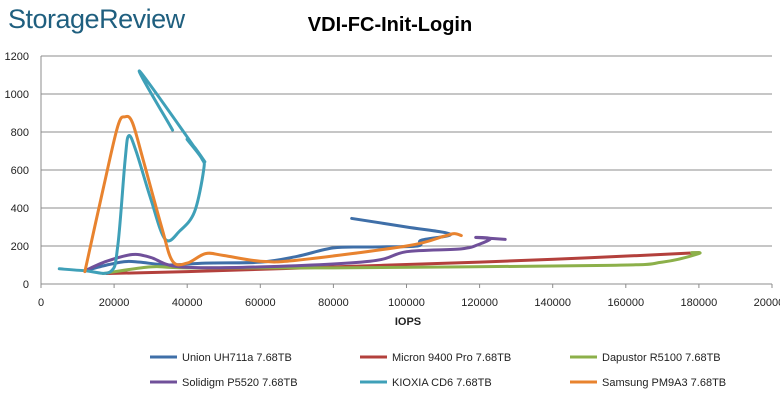 The width and height of the screenshot is (780, 401). I want to click on x-tick-label: 120000, so click(479, 303).